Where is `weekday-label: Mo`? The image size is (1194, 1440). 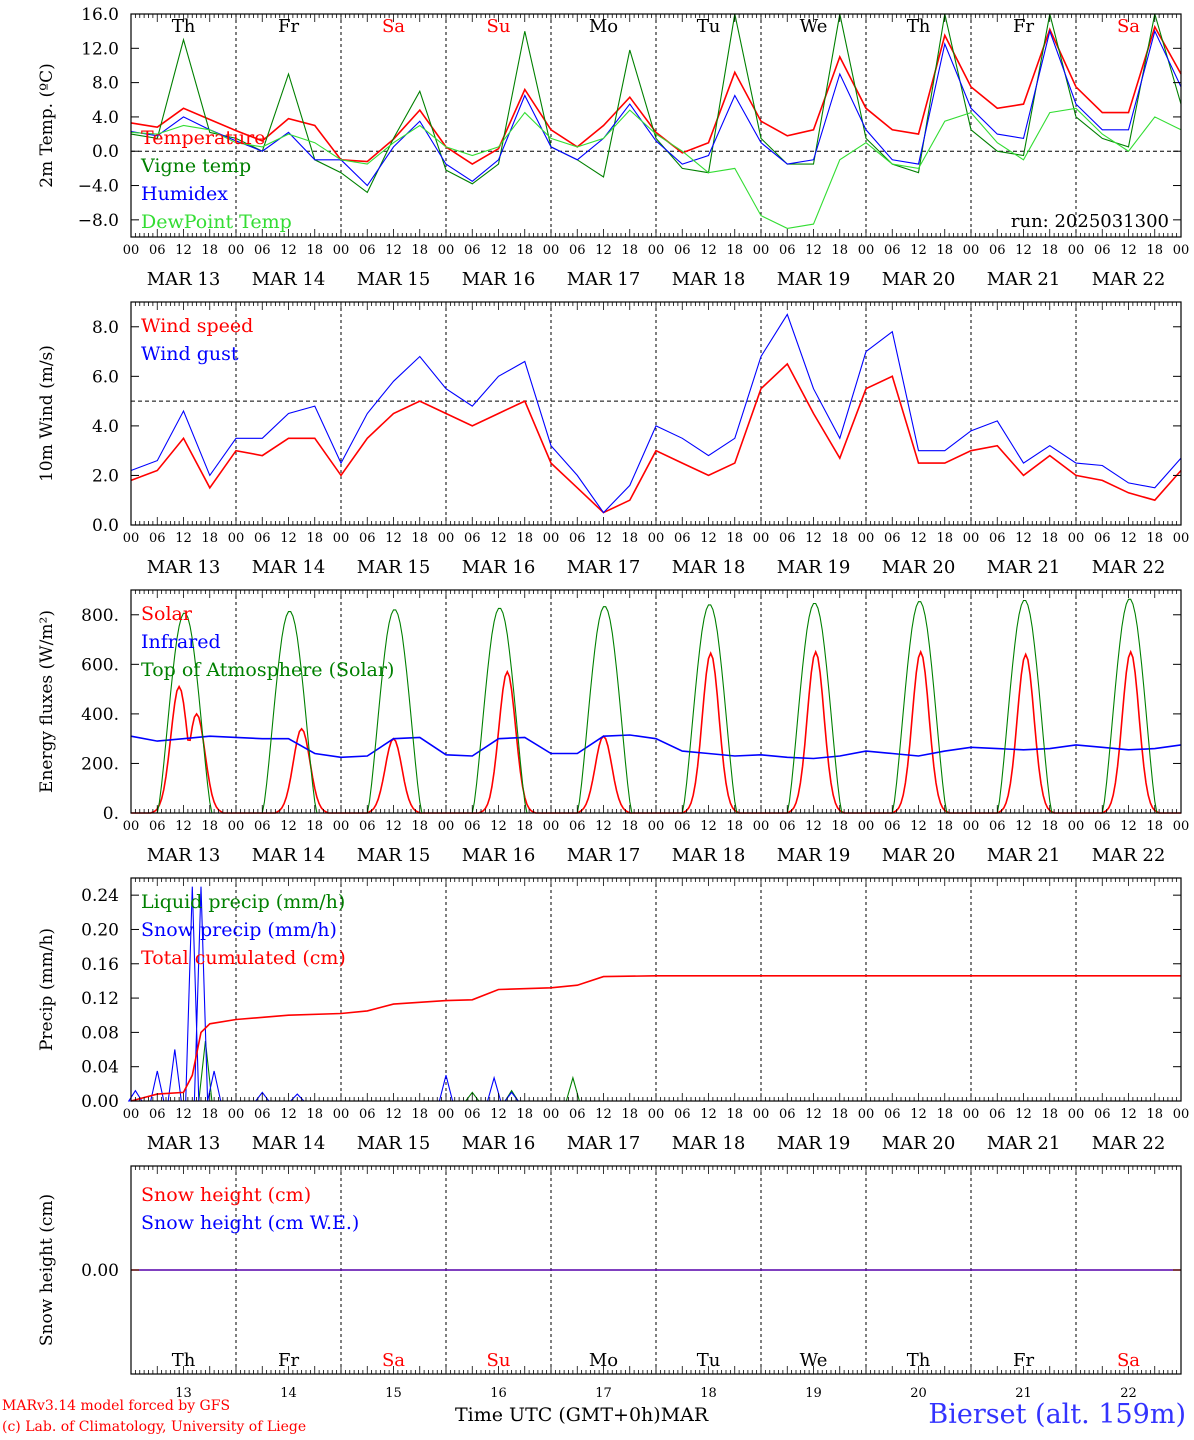 weekday-label: Mo is located at coordinates (603, 1360).